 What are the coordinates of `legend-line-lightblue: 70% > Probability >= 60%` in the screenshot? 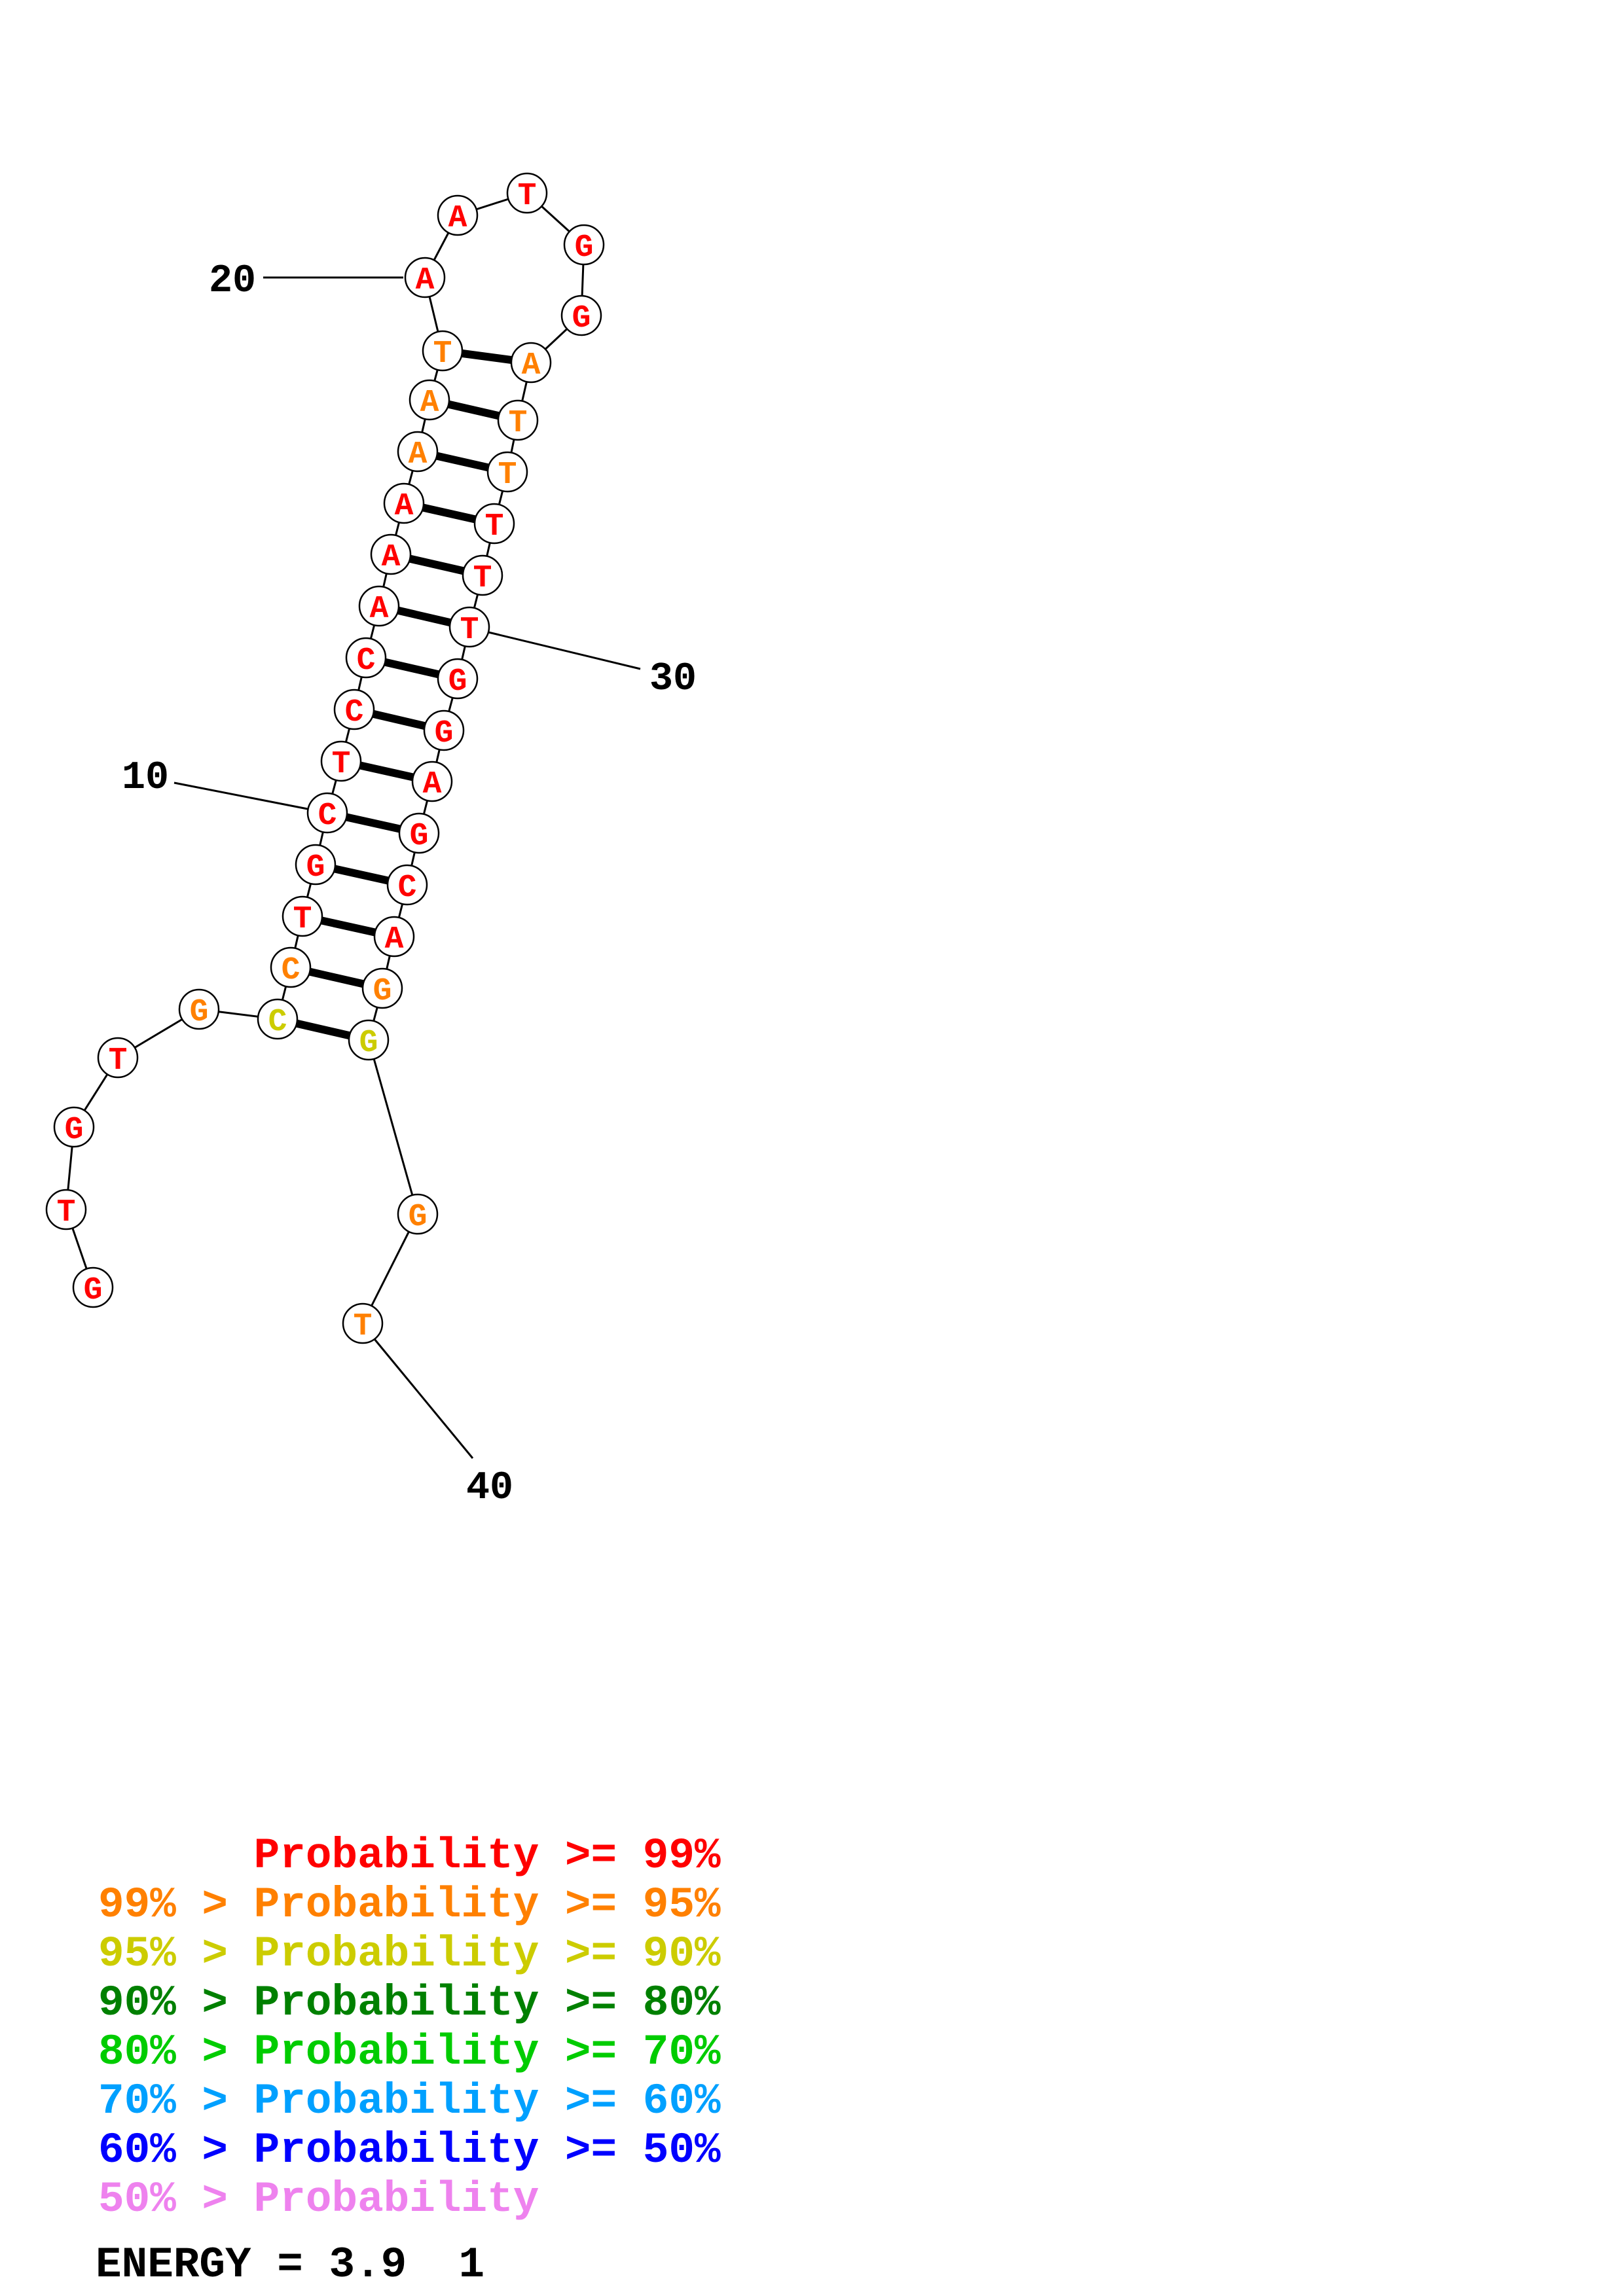 It's located at (409, 2101).